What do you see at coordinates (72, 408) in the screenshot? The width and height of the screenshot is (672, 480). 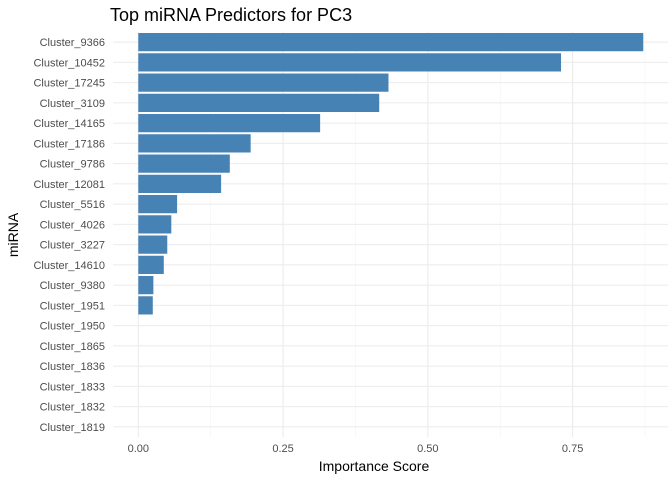 I see `y-tick-label: Cluster_1832` at bounding box center [72, 408].